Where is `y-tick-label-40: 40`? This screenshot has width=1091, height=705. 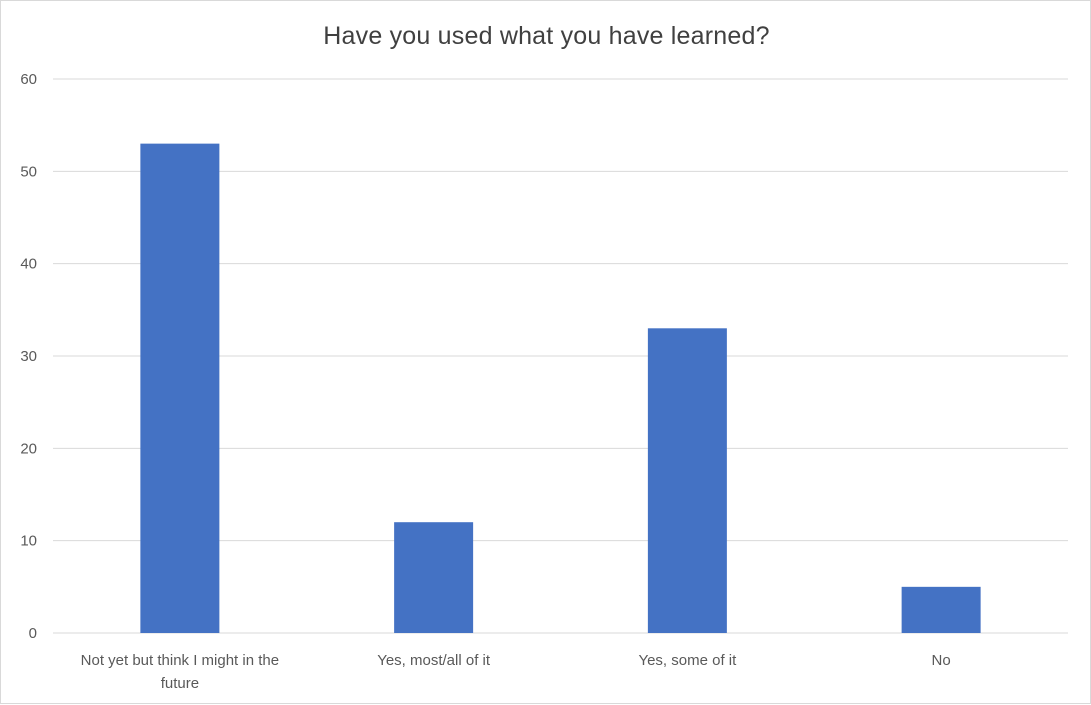
y-tick-label-40: 40 is located at coordinates (28, 264).